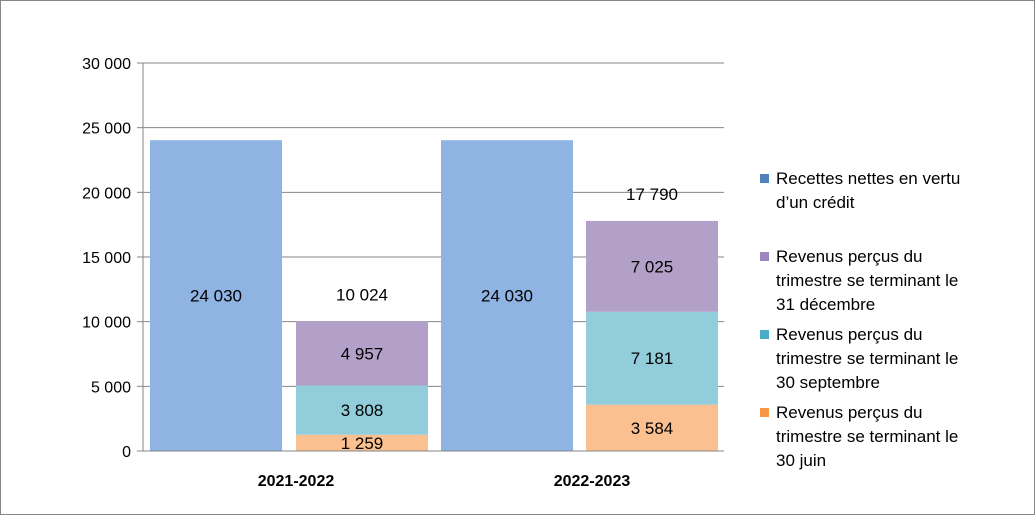  Describe the element at coordinates (106, 258) in the screenshot. I see `y-tick-label: 15 000` at that location.